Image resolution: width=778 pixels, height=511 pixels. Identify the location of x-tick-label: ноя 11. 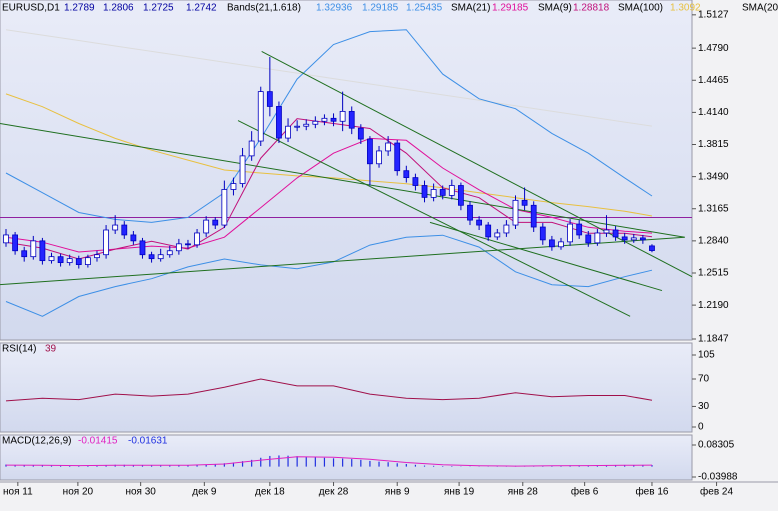
(18, 492).